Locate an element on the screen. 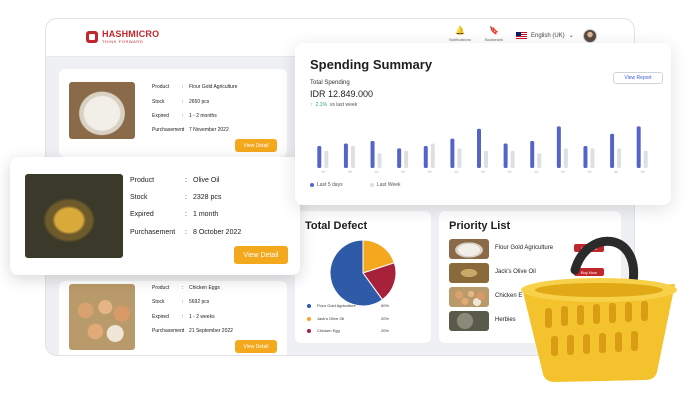  purchase-row: Purchasement:7 November 2022 is located at coordinates (190, 130).